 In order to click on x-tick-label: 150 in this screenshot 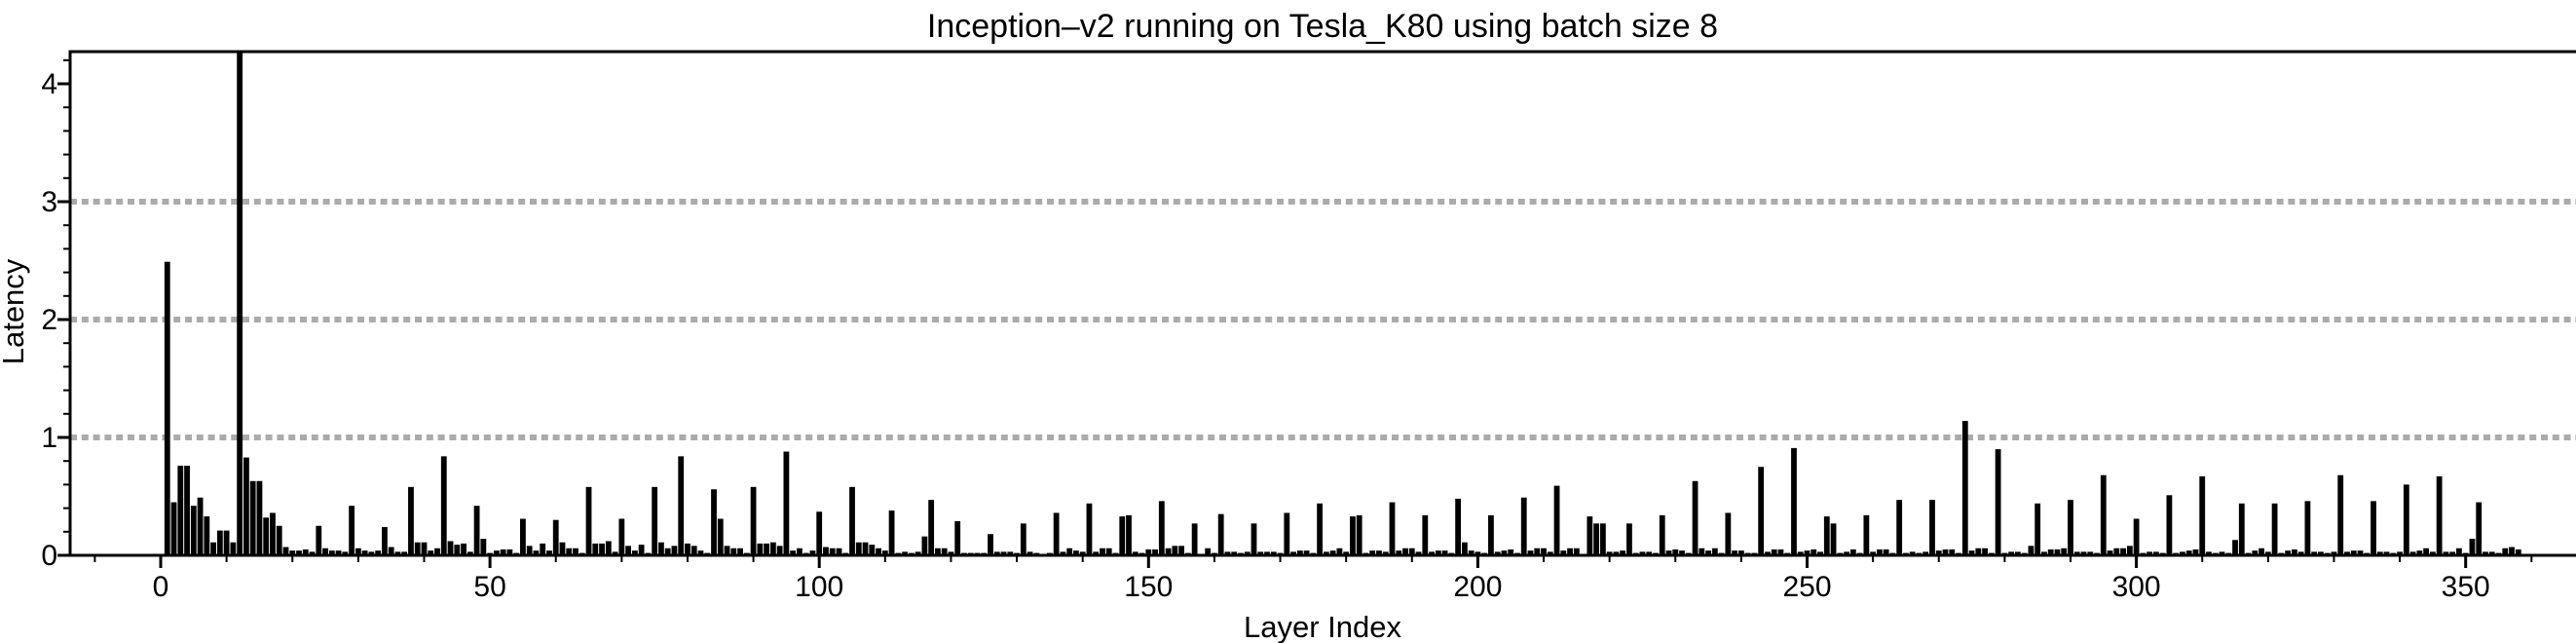, I will do `click(1148, 587)`.